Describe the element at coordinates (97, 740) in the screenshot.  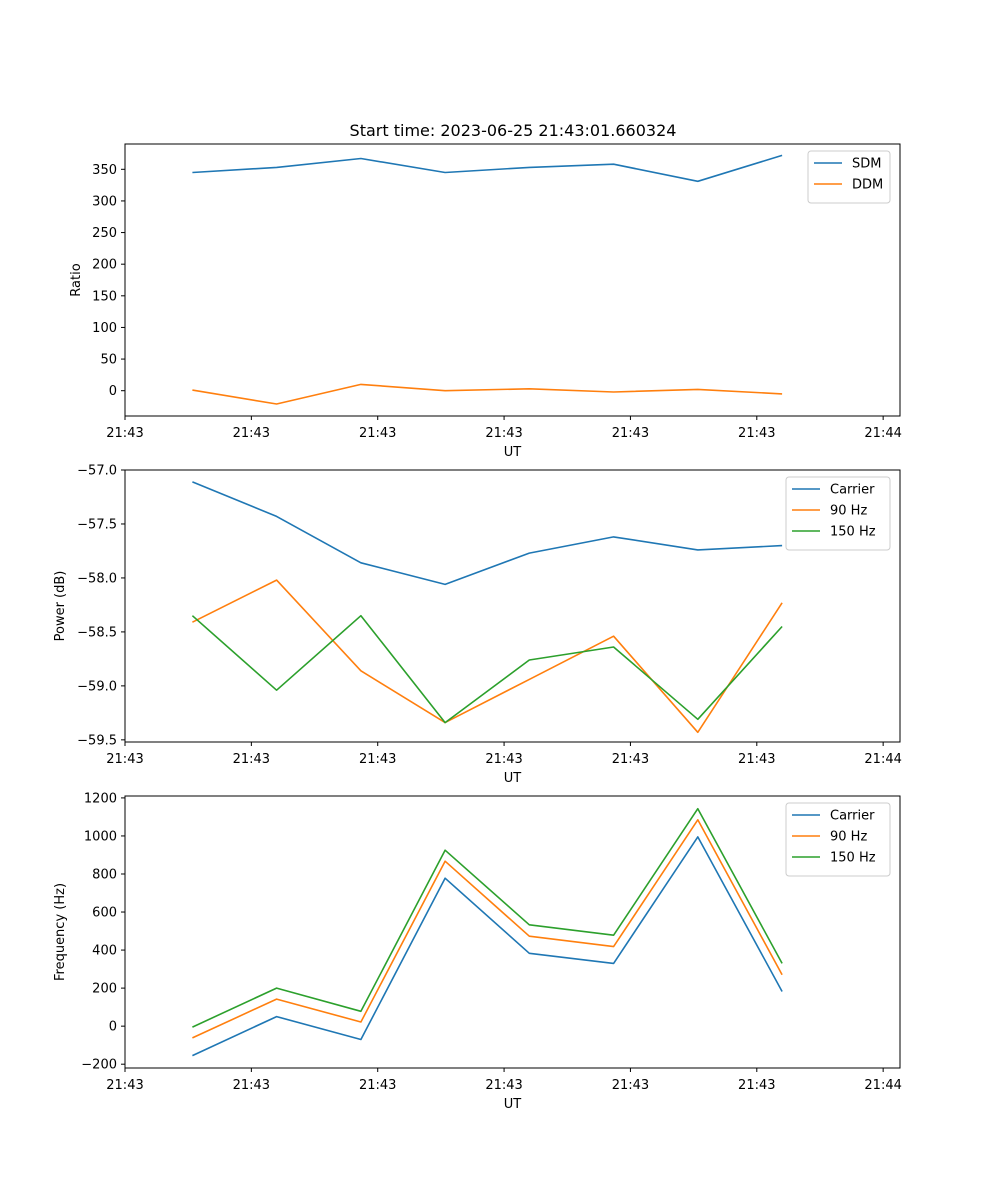
I see `y-tick-label: −59.5` at that location.